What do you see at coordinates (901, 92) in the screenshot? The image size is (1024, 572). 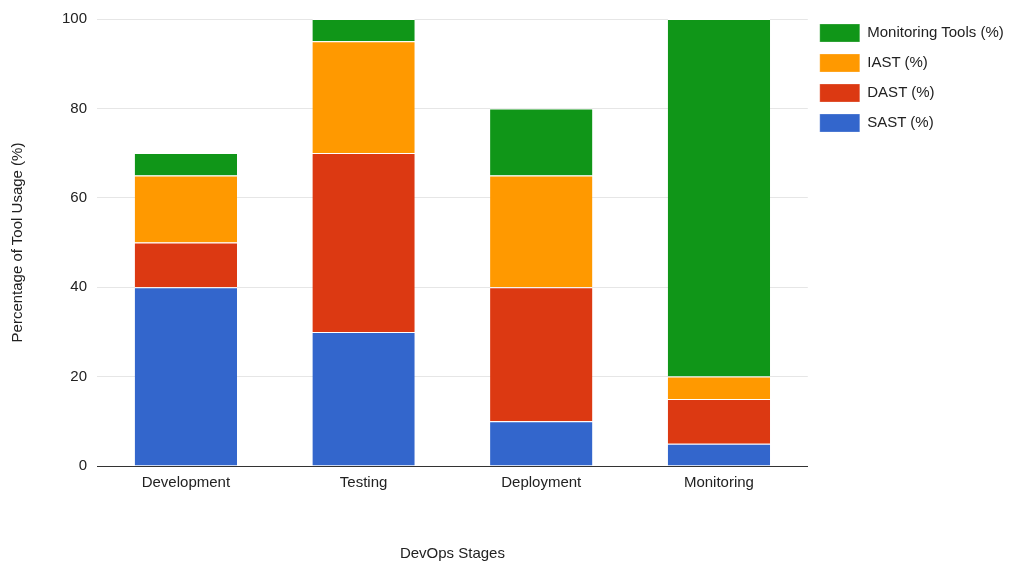 I see `legend-label: DAST (%)` at bounding box center [901, 92].